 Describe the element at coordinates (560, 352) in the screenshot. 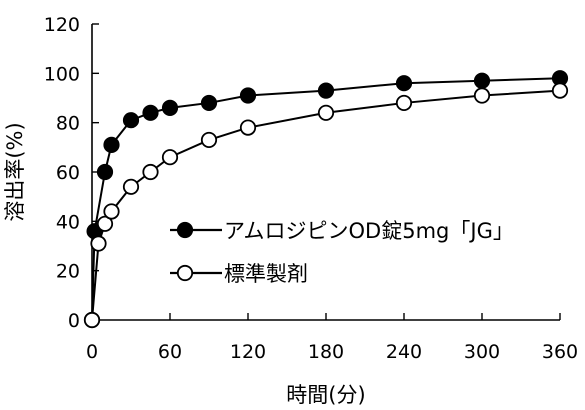

I see `x-tick-label: 360` at that location.